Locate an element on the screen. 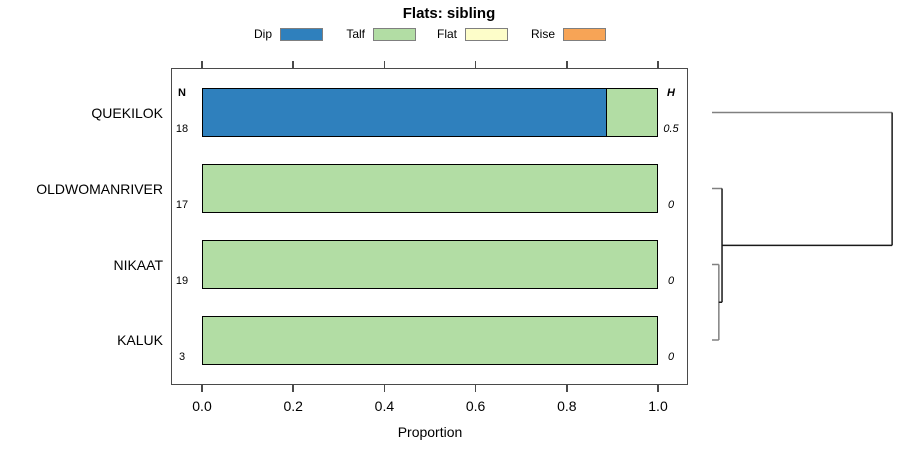 This screenshot has height=460, width=900. x-tick-label: 0.4 is located at coordinates (384, 406).